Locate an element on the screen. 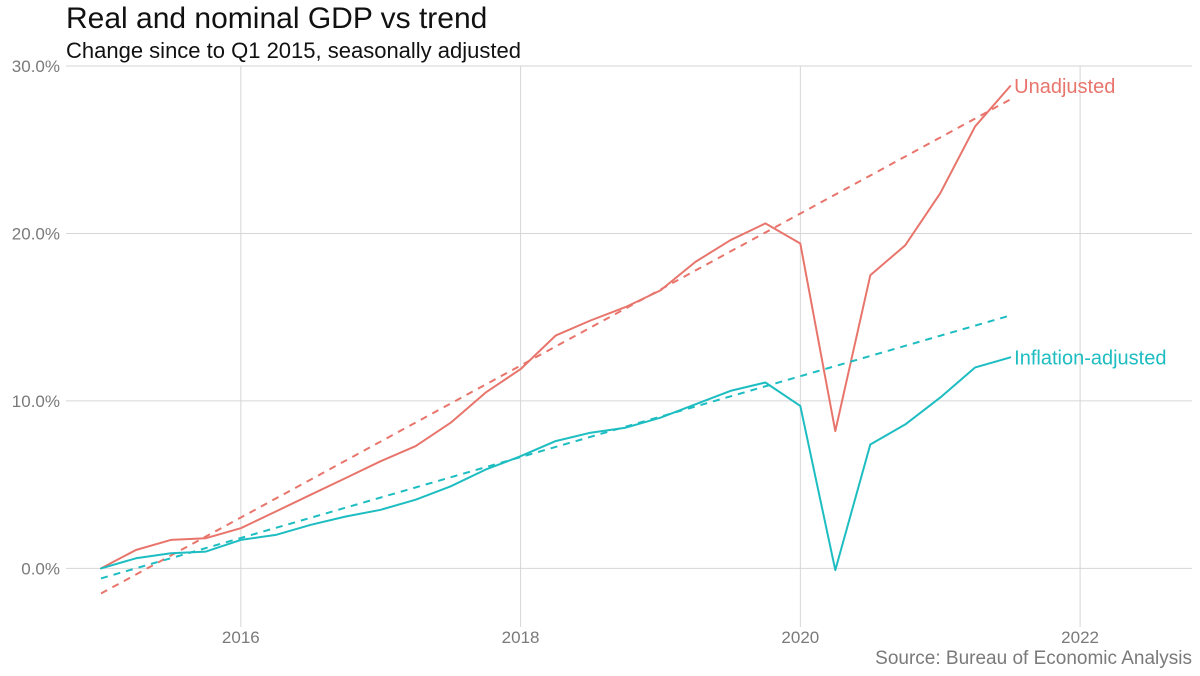 The width and height of the screenshot is (1200, 676). y-tick-label: 10.0% is located at coordinates (36, 401).